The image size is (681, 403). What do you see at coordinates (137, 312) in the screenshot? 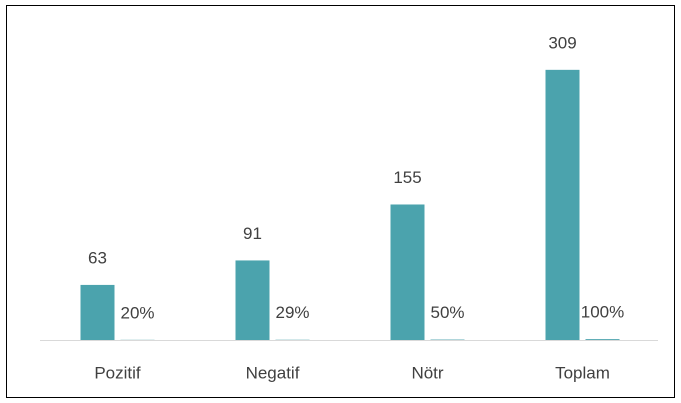
I see `data-label: 20%` at bounding box center [137, 312].